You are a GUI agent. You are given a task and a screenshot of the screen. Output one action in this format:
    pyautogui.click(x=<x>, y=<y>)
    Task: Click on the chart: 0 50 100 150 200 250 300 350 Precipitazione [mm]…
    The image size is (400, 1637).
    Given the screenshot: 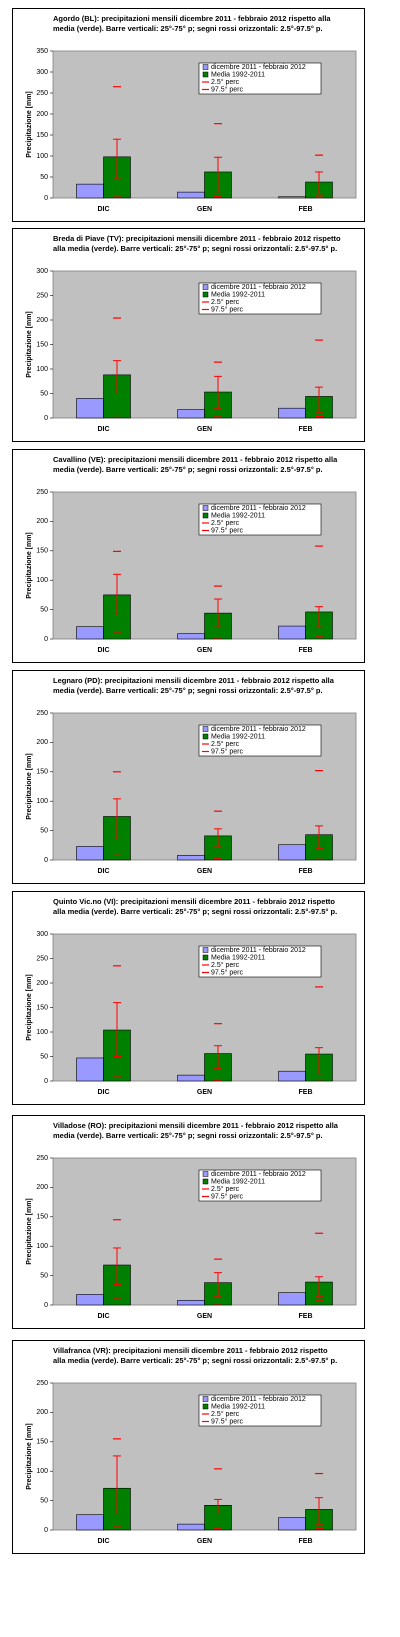 What is the action you would take?
    pyautogui.click(x=191, y=130)
    